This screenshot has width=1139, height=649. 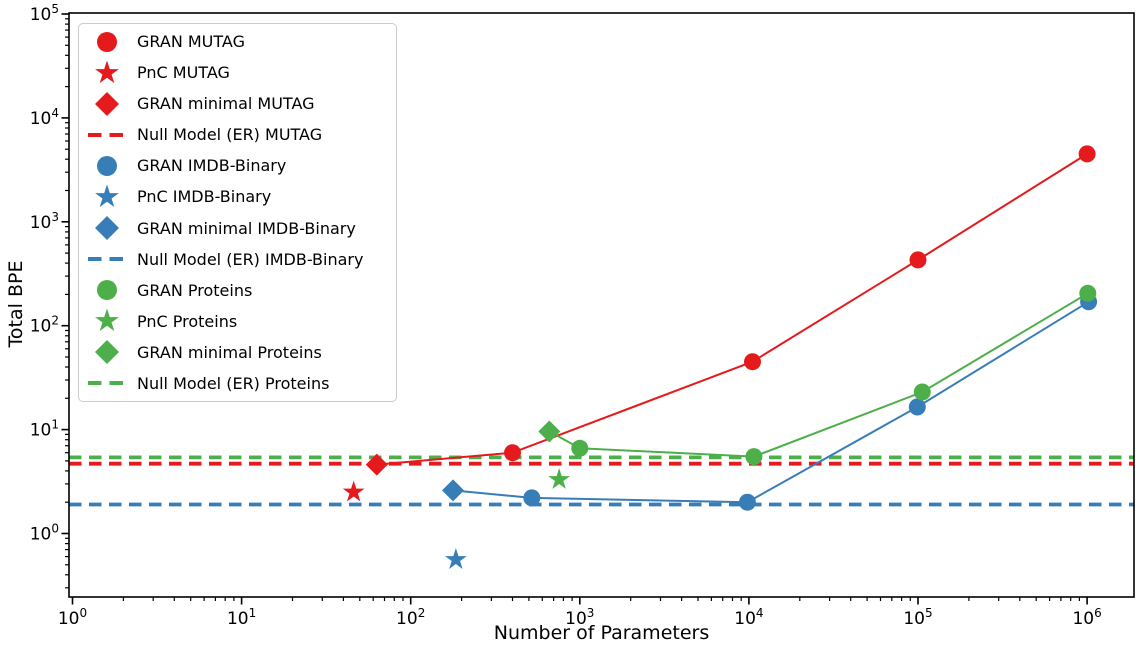 What do you see at coordinates (204, 197) in the screenshot?
I see `legend-label: PnC IMDB-Binary` at bounding box center [204, 197].